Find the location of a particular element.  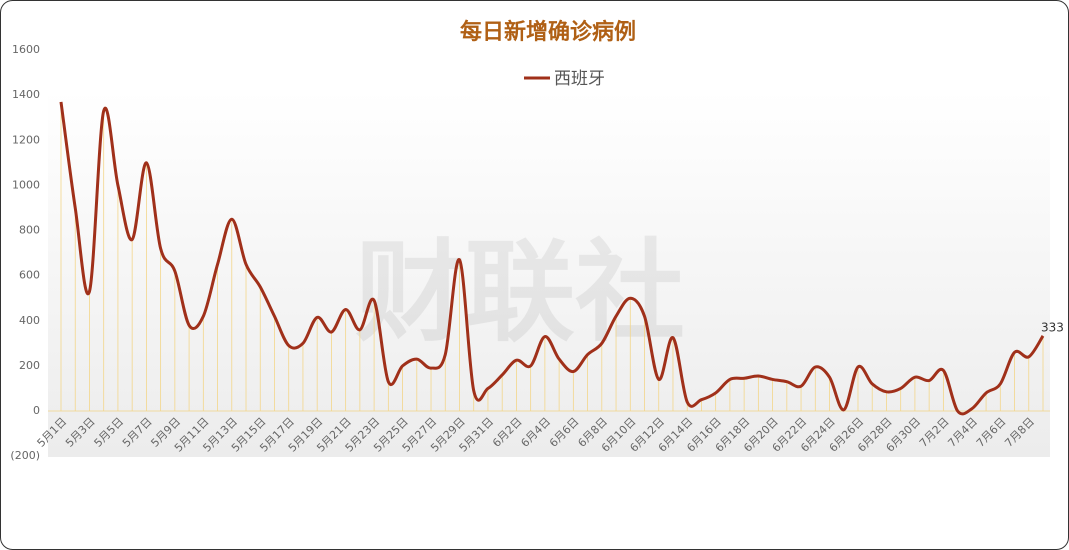

y-tick-label: 1400 is located at coordinates (26, 94).